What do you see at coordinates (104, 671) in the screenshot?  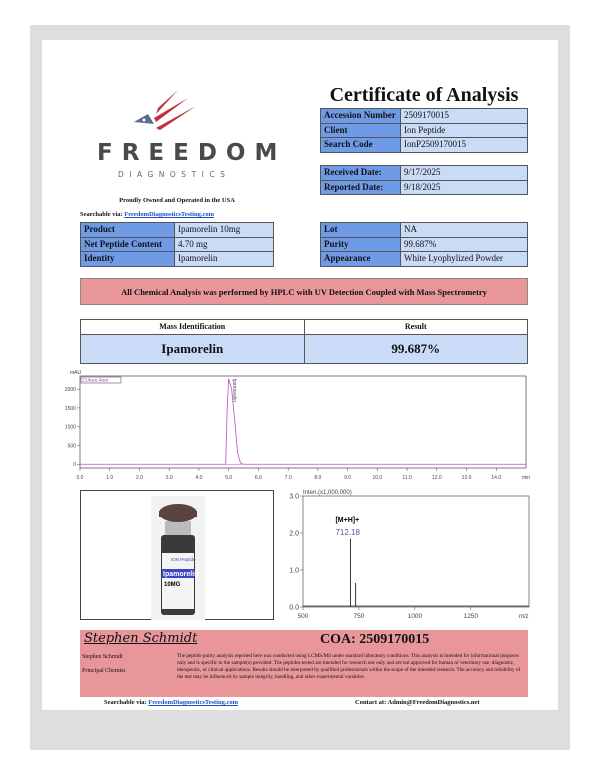 I see `chemist-role: Principal Chemist` at bounding box center [104, 671].